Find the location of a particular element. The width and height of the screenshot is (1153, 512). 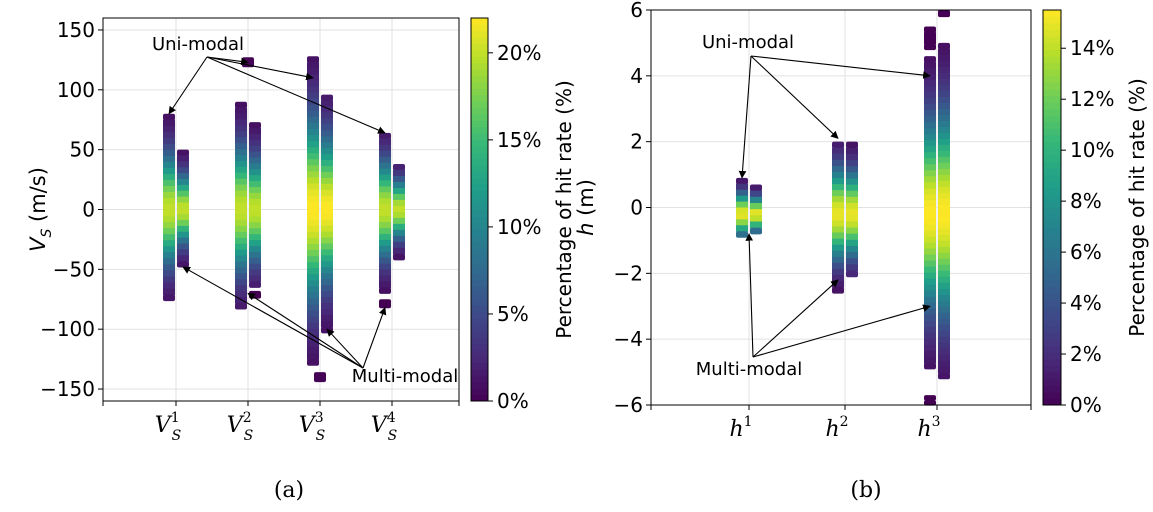

colorbar-tick-label: 10% is located at coordinates (1092, 150).